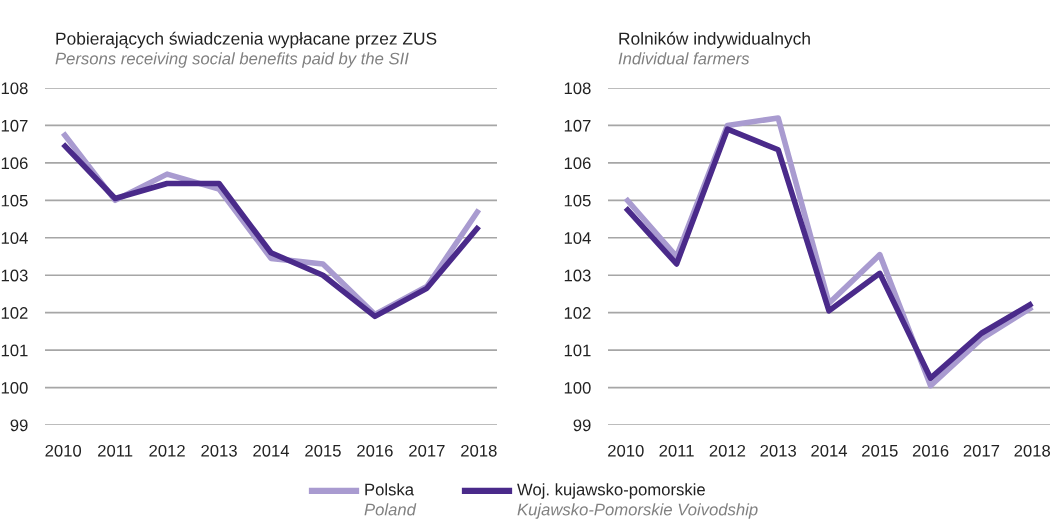  Describe the element at coordinates (390, 499) in the screenshot. I see `legend-label: Polska Poland` at that location.